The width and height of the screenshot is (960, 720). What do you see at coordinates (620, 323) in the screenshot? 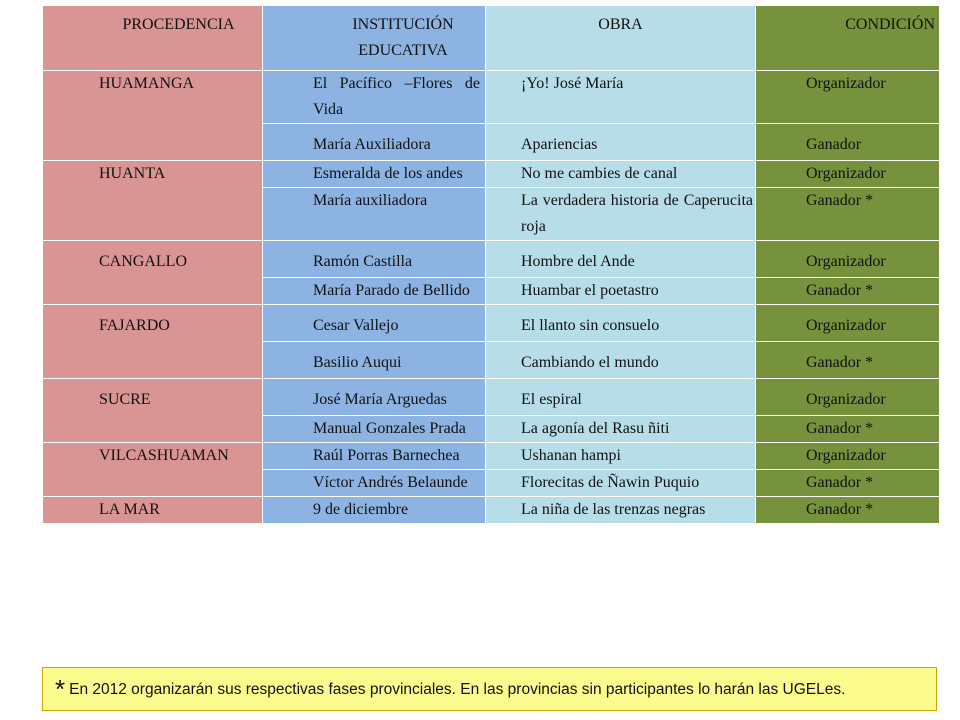
I see `obra-cell: El llanto sin consuelo` at bounding box center [620, 323].